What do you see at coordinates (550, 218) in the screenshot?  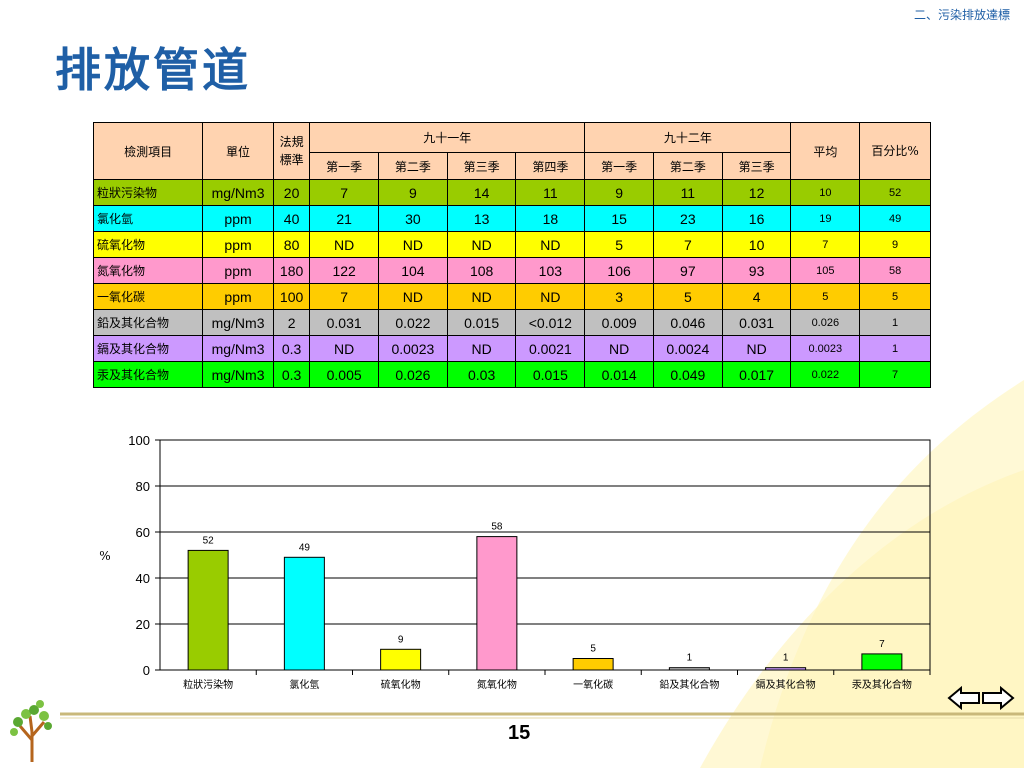 I see `cell-quarter-value: 18` at bounding box center [550, 218].